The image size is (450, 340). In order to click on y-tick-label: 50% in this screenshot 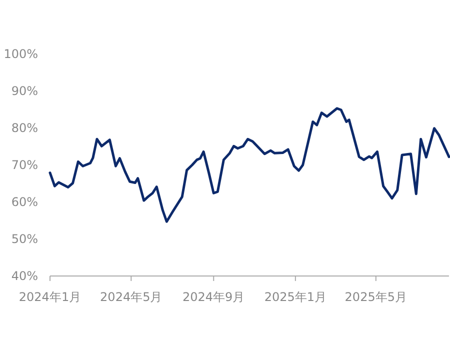, I will do `click(24, 239)`.